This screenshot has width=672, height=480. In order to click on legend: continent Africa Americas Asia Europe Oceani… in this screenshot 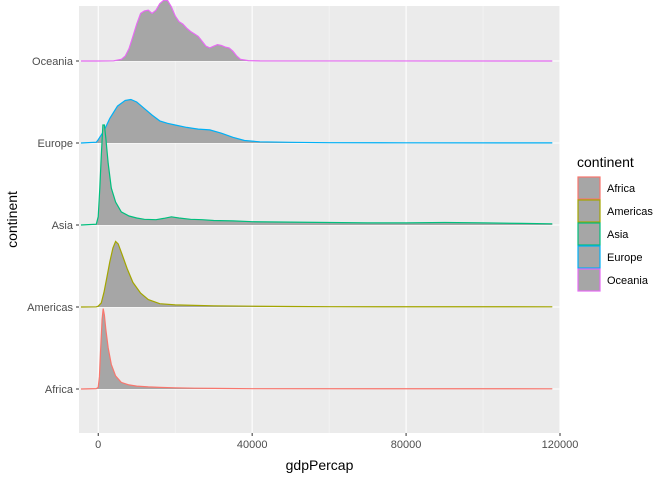, I will do `click(615, 223)`.